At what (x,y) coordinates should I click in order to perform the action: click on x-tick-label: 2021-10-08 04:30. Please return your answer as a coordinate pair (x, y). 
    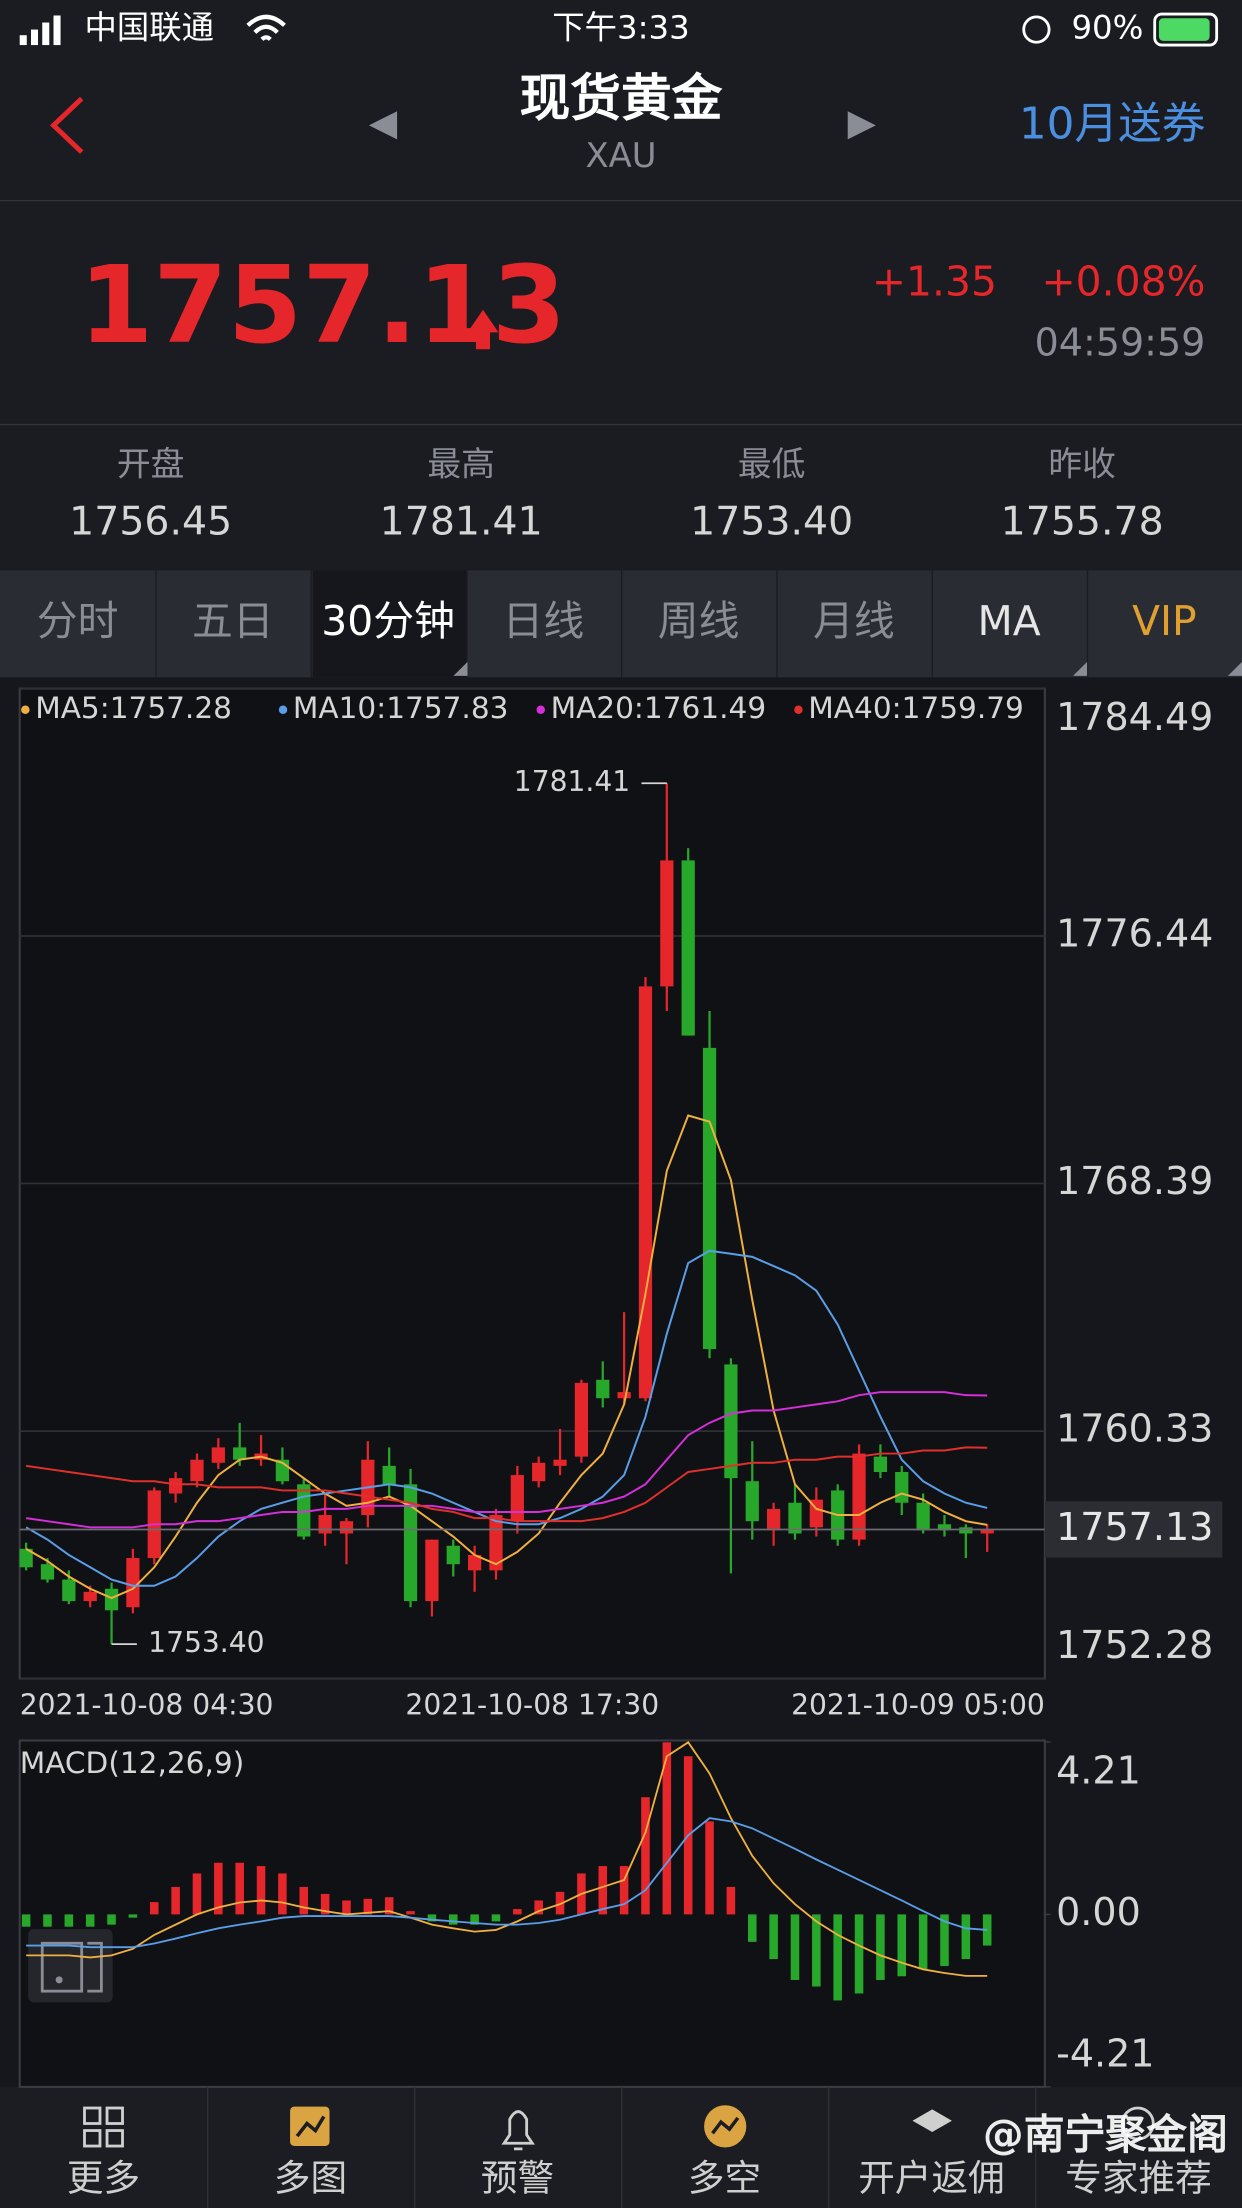
    Looking at the image, I should click on (147, 1705).